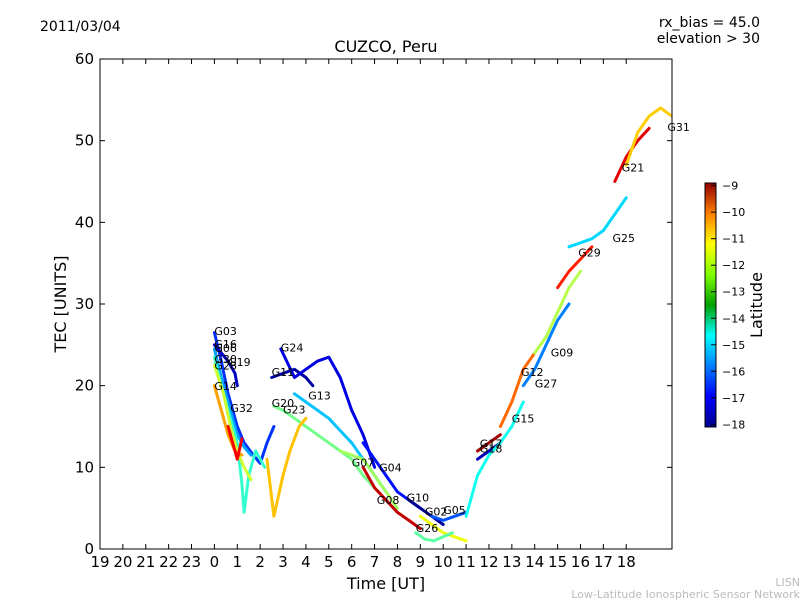 The height and width of the screenshot is (600, 800). Describe the element at coordinates (235, 443) in the screenshot. I see `series-line-g32` at that location.